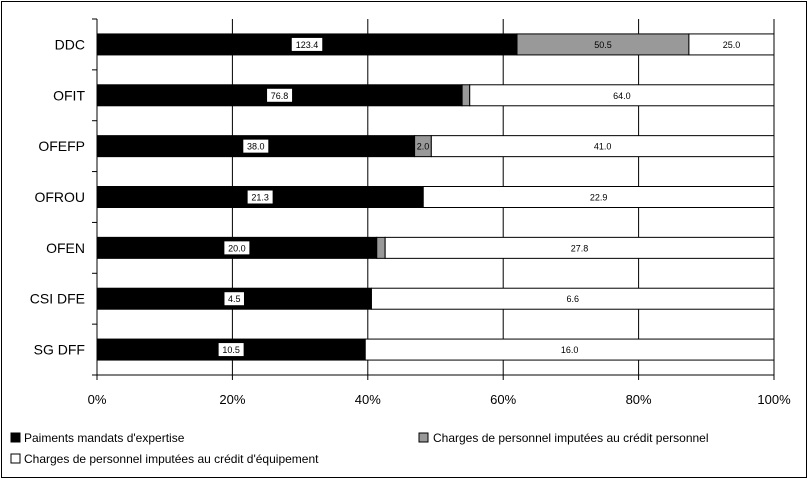 Image resolution: width=810 pixels, height=481 pixels. I want to click on data-label-ofit-s0: 76.8, so click(280, 96).